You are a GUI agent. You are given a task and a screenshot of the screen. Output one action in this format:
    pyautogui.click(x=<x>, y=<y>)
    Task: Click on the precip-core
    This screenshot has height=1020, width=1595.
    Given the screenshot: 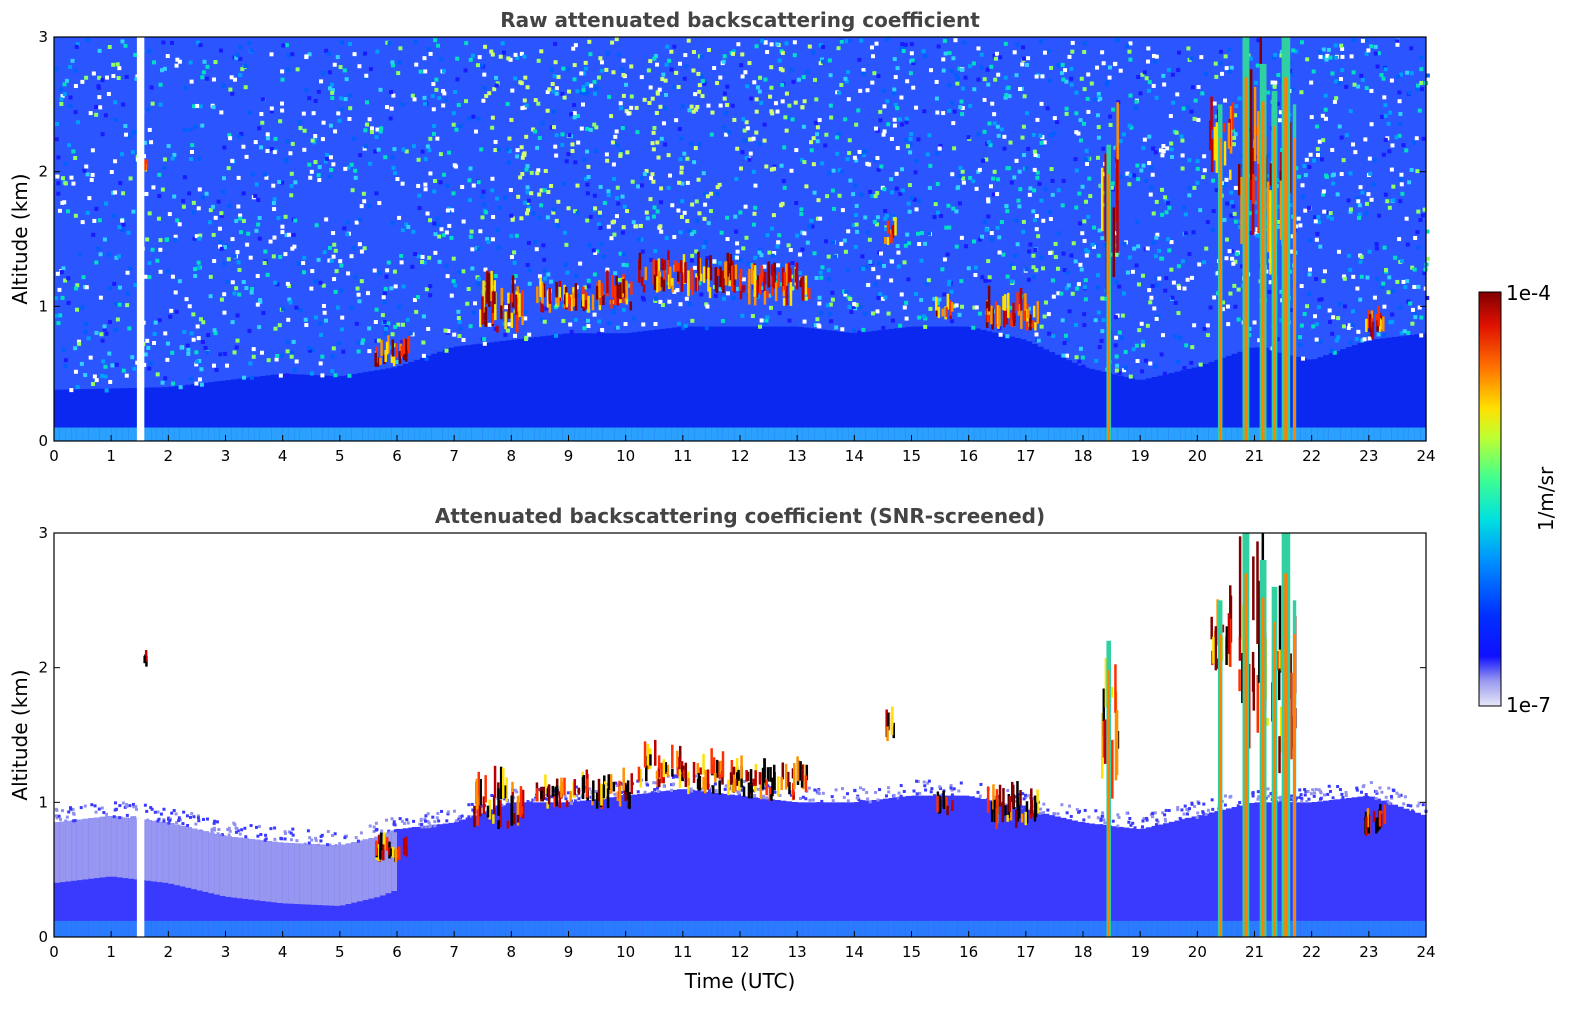 What is the action you would take?
    pyautogui.click(x=1263, y=271)
    